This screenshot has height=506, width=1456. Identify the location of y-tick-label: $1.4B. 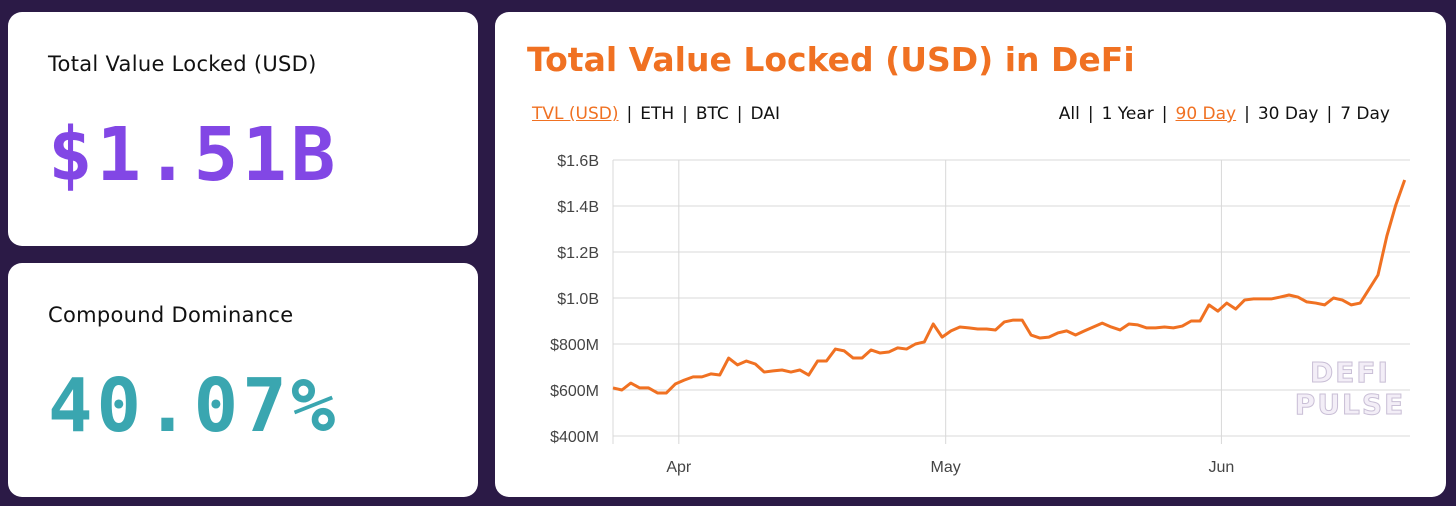
(578, 207).